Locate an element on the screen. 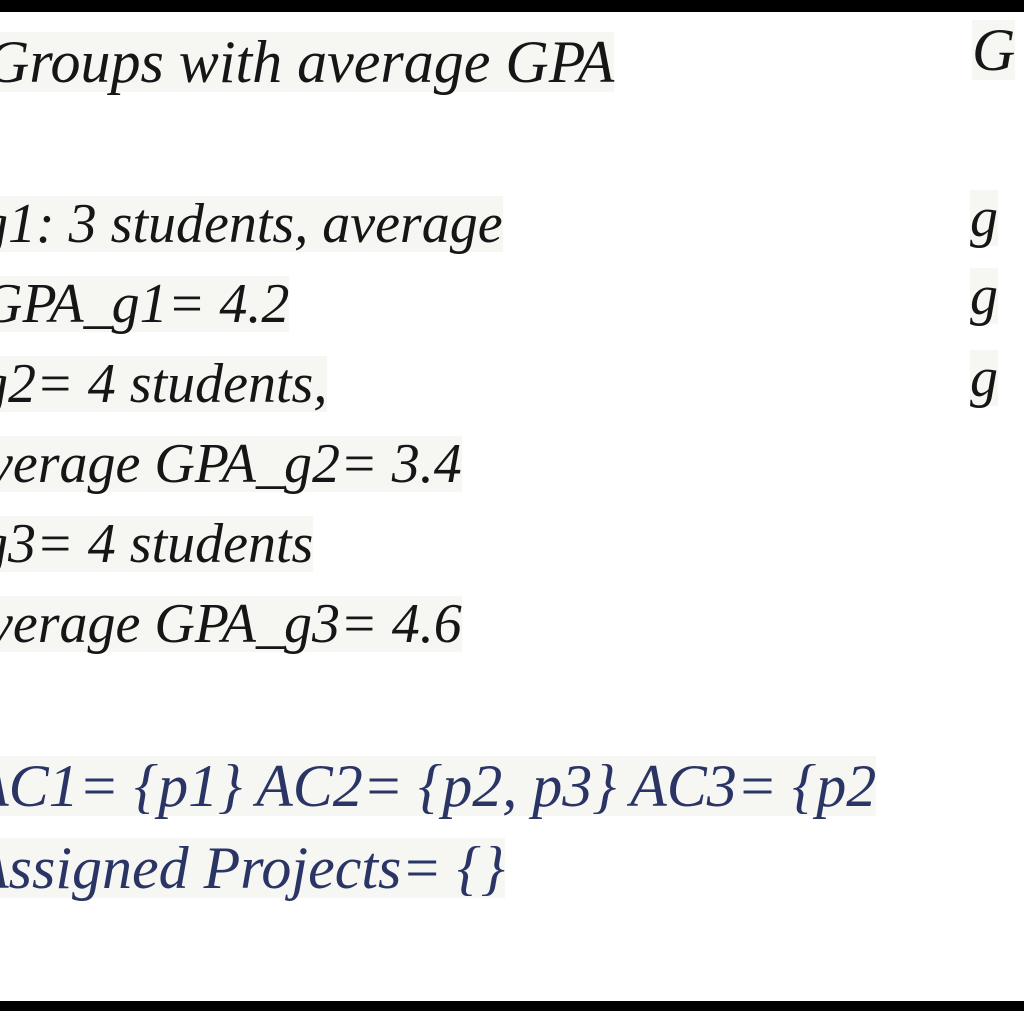 This screenshot has width=1024, height=1024. g1-line-2: GPA_g1= 4.2 is located at coordinates (145, 304).